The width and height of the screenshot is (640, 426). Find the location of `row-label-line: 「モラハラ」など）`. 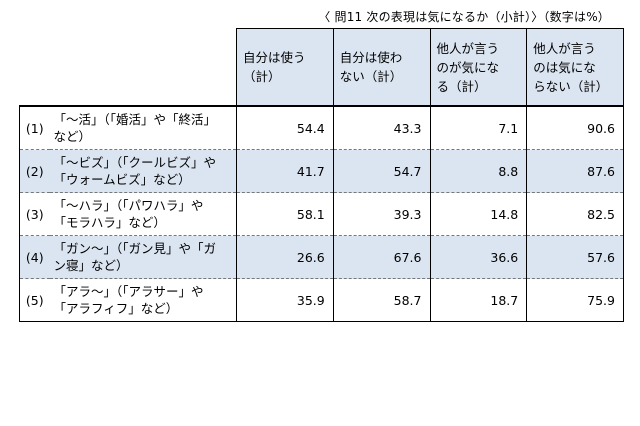

row-label-line: 「モラハラ」など） is located at coordinates (109, 222).